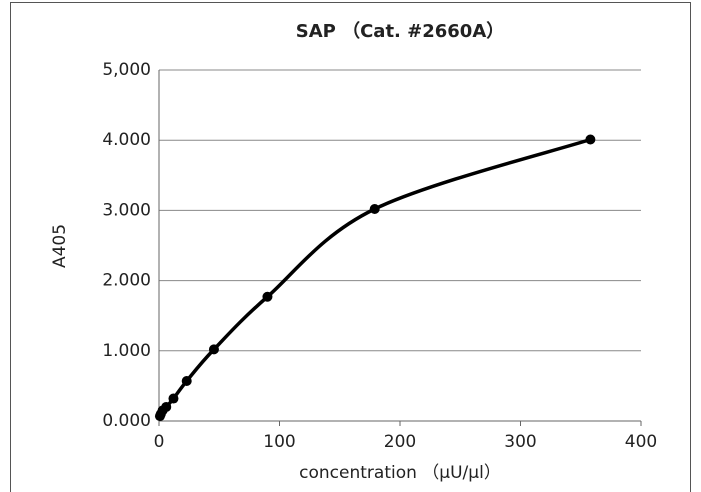  Describe the element at coordinates (126, 281) in the screenshot. I see `y-tick-label: 2.000` at that location.